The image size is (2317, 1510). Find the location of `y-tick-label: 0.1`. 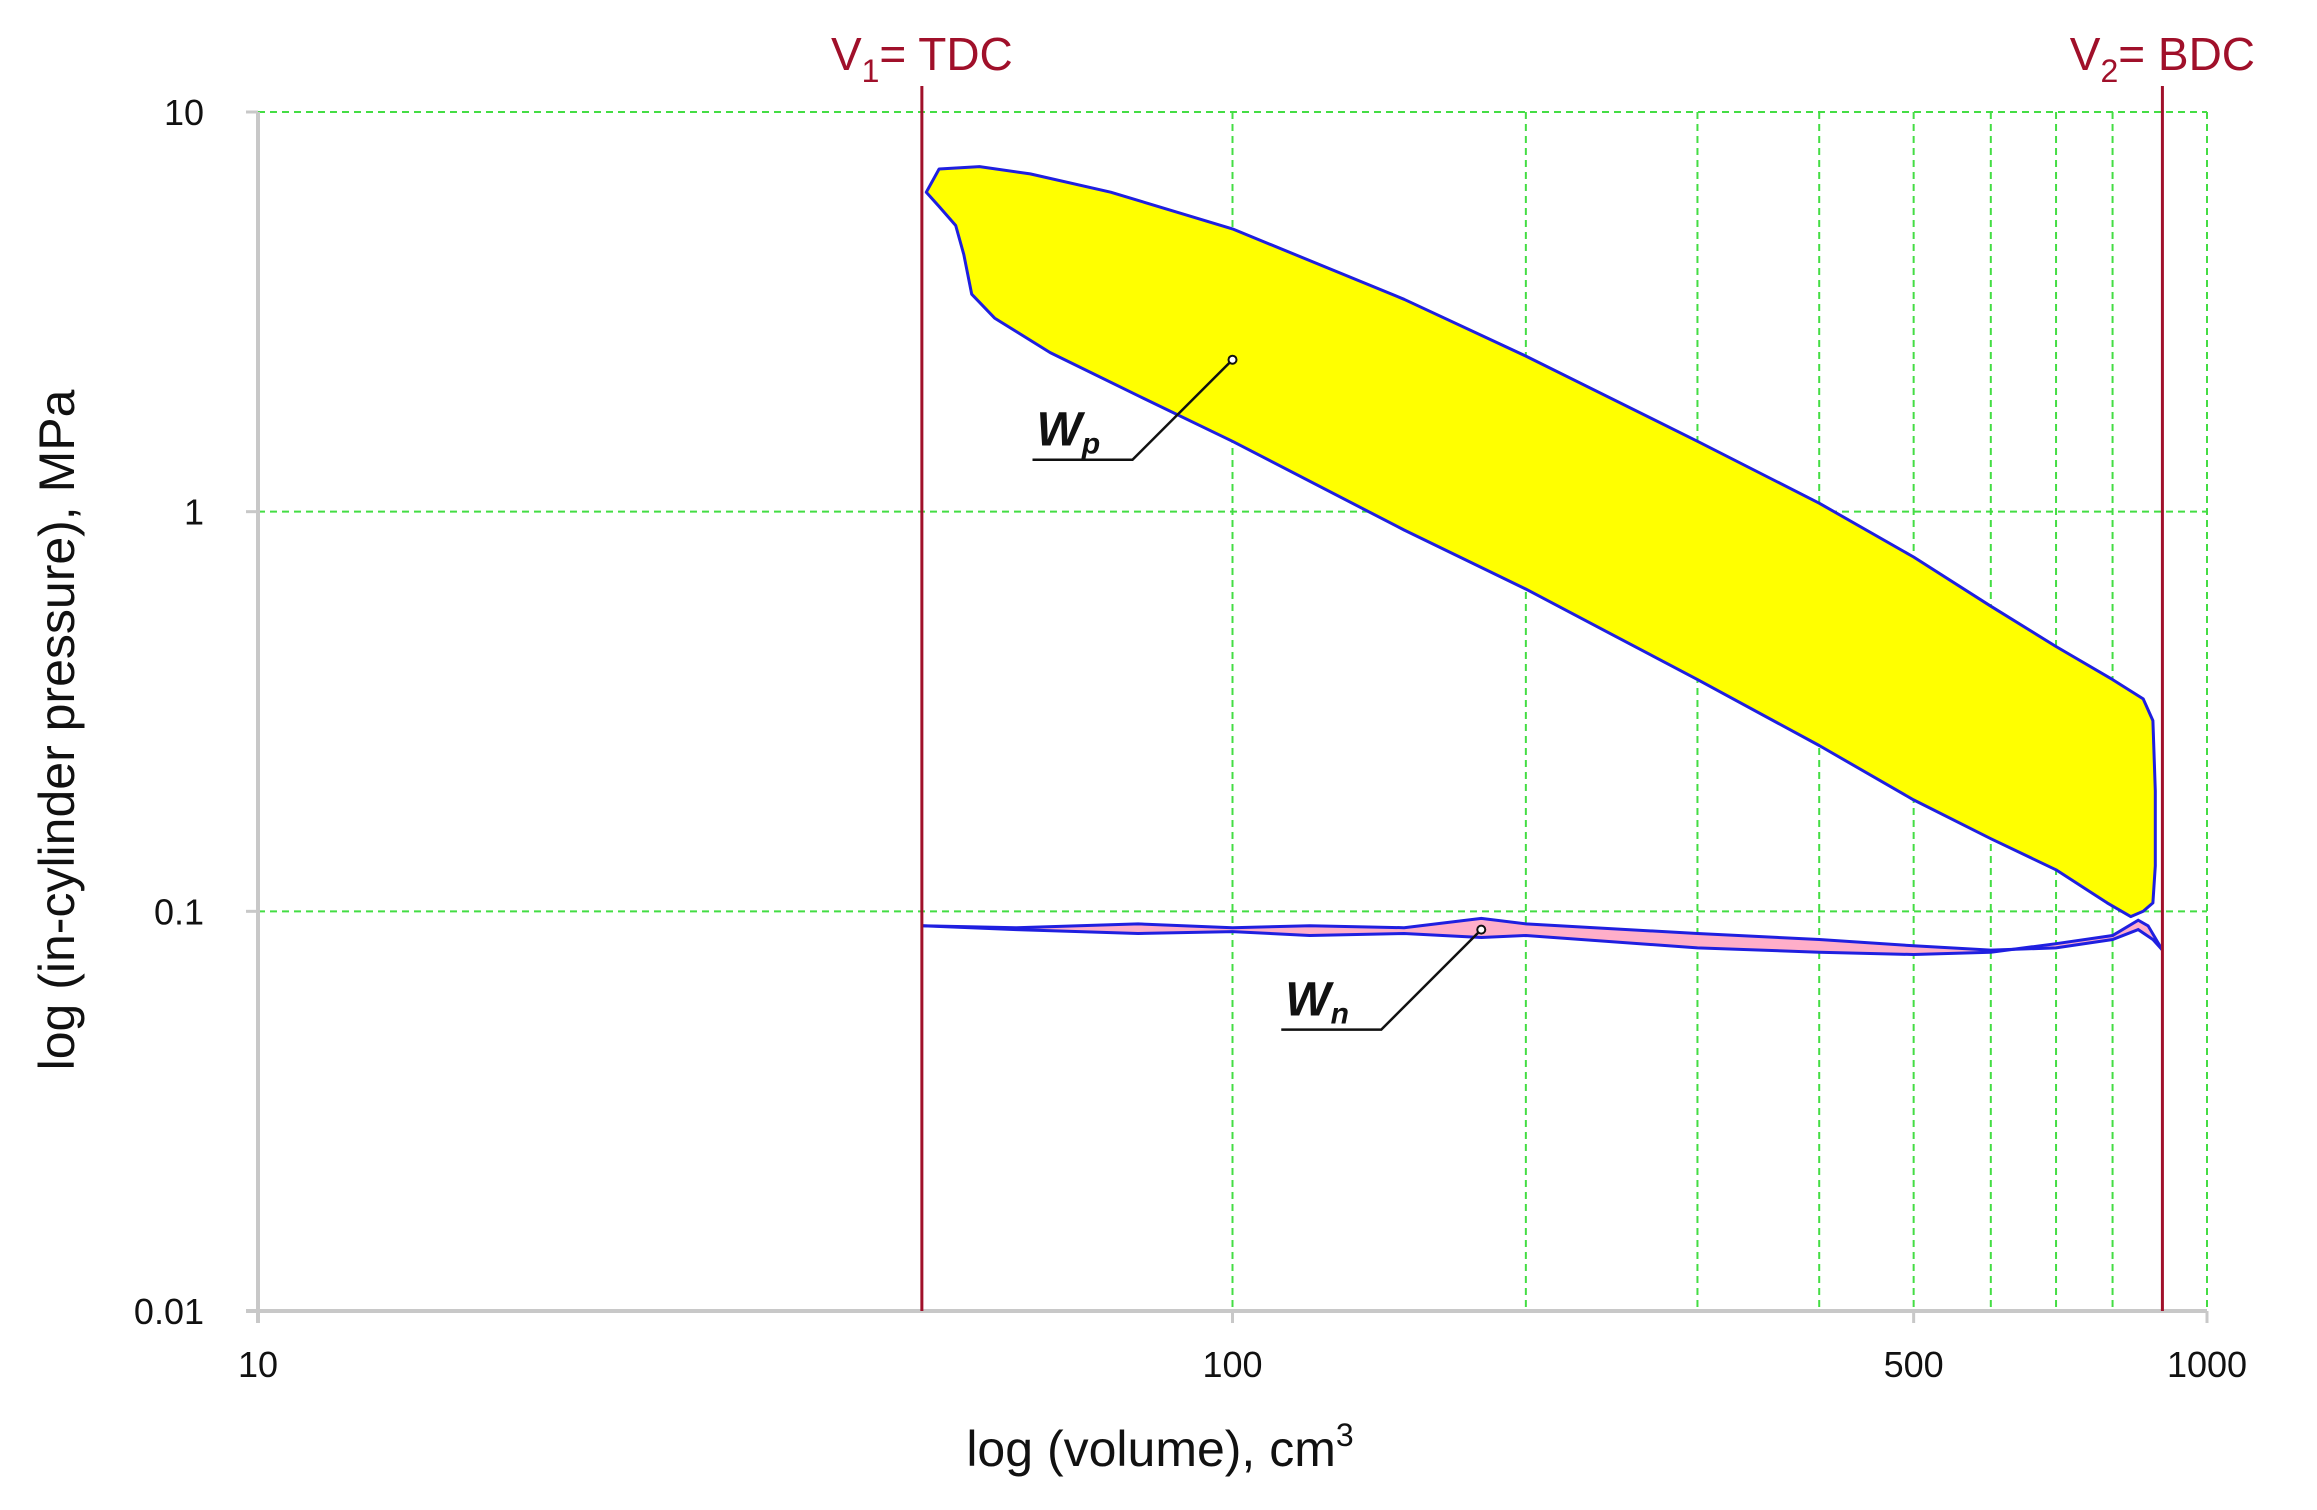

y-tick-label: 0.1 is located at coordinates (179, 911).